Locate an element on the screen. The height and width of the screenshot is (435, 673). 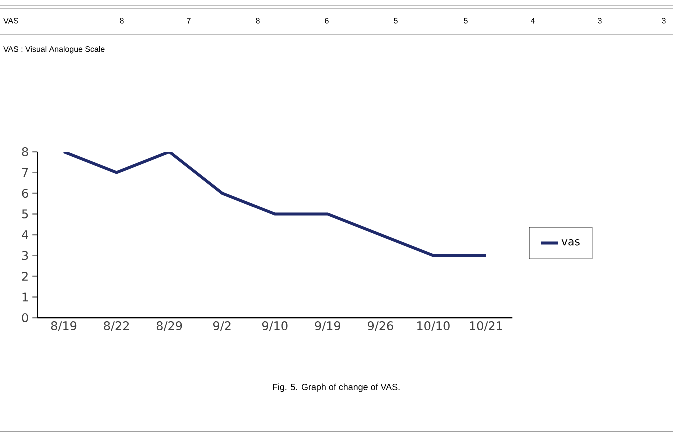
x-tick-label: 9/10 is located at coordinates (275, 327).